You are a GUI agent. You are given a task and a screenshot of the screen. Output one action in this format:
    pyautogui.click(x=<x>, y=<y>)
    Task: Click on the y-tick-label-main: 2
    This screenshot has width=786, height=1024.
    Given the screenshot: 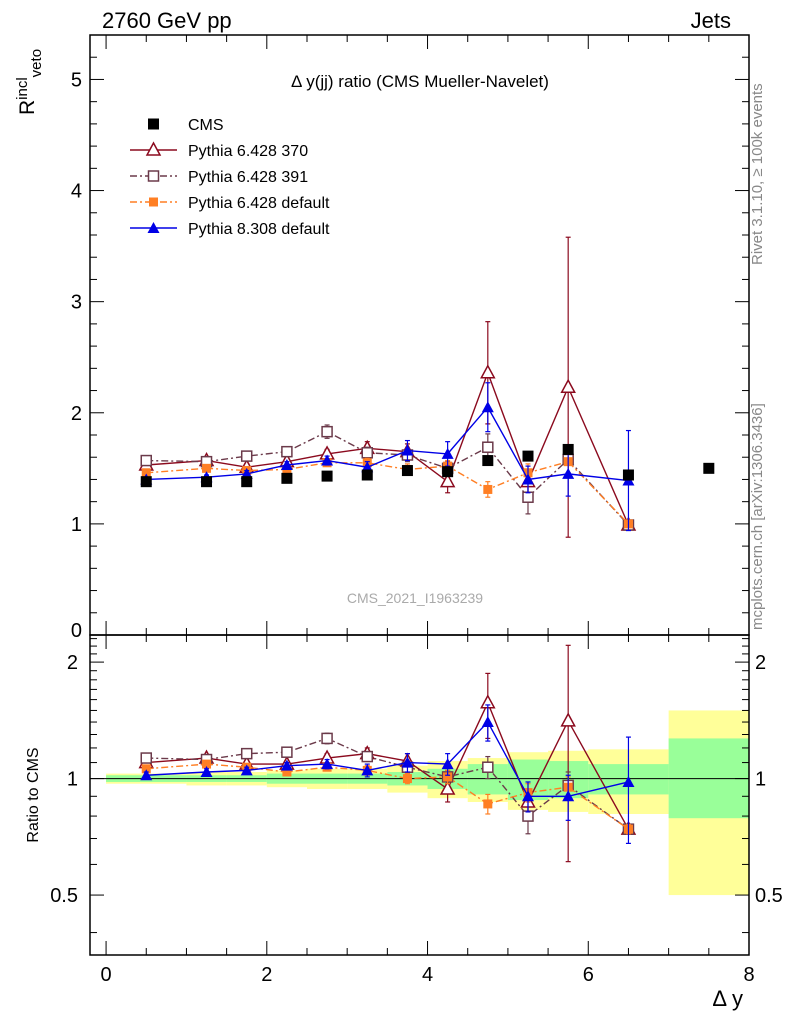 What is the action you would take?
    pyautogui.click(x=76, y=414)
    